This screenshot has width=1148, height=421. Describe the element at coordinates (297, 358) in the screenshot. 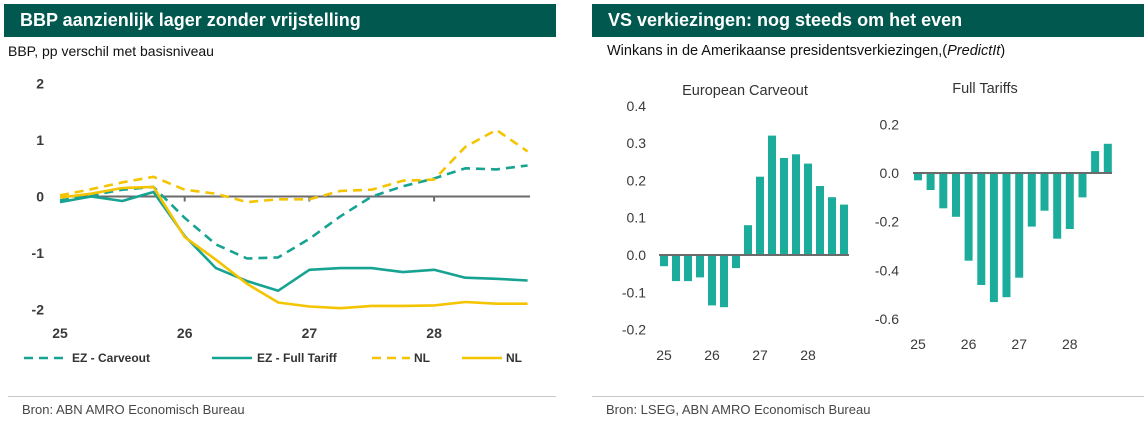

I see `legend-label-ez-full-tariff: EZ - Full Tariff` at that location.